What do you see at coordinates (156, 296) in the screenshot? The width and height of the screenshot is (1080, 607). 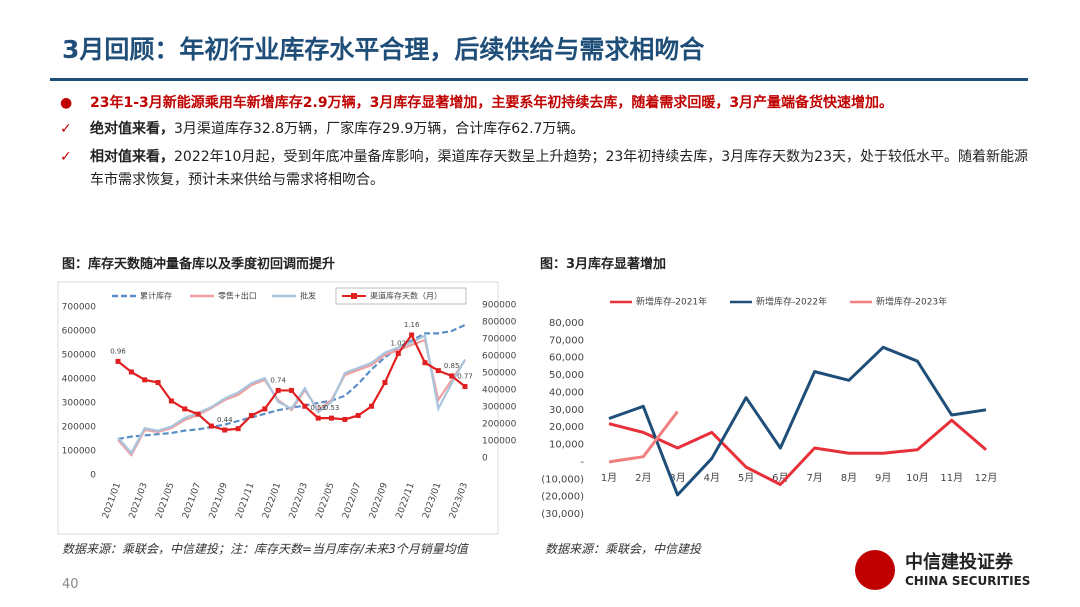 I see `legend-label: 累计库存` at bounding box center [156, 296].